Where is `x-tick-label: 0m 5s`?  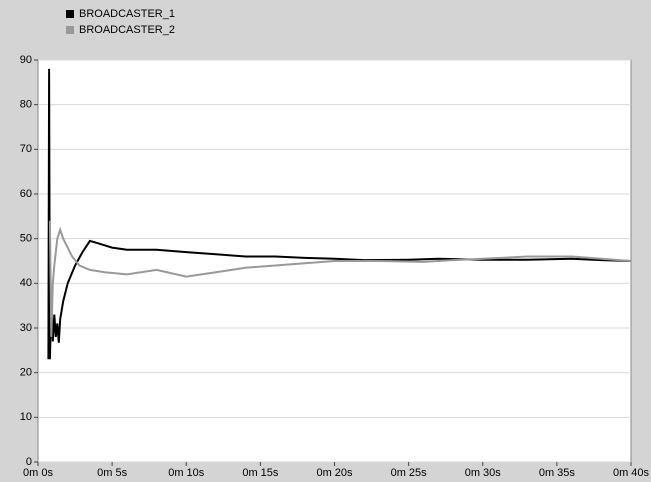
x-tick-label: 0m 5s is located at coordinates (112, 473).